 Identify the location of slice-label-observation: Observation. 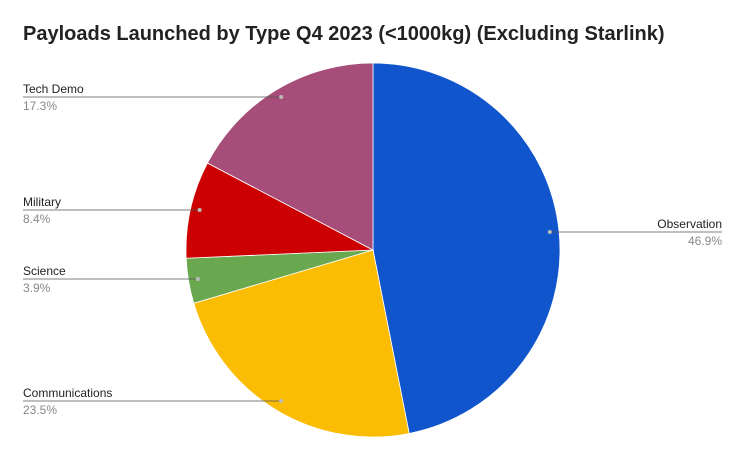
(689, 224).